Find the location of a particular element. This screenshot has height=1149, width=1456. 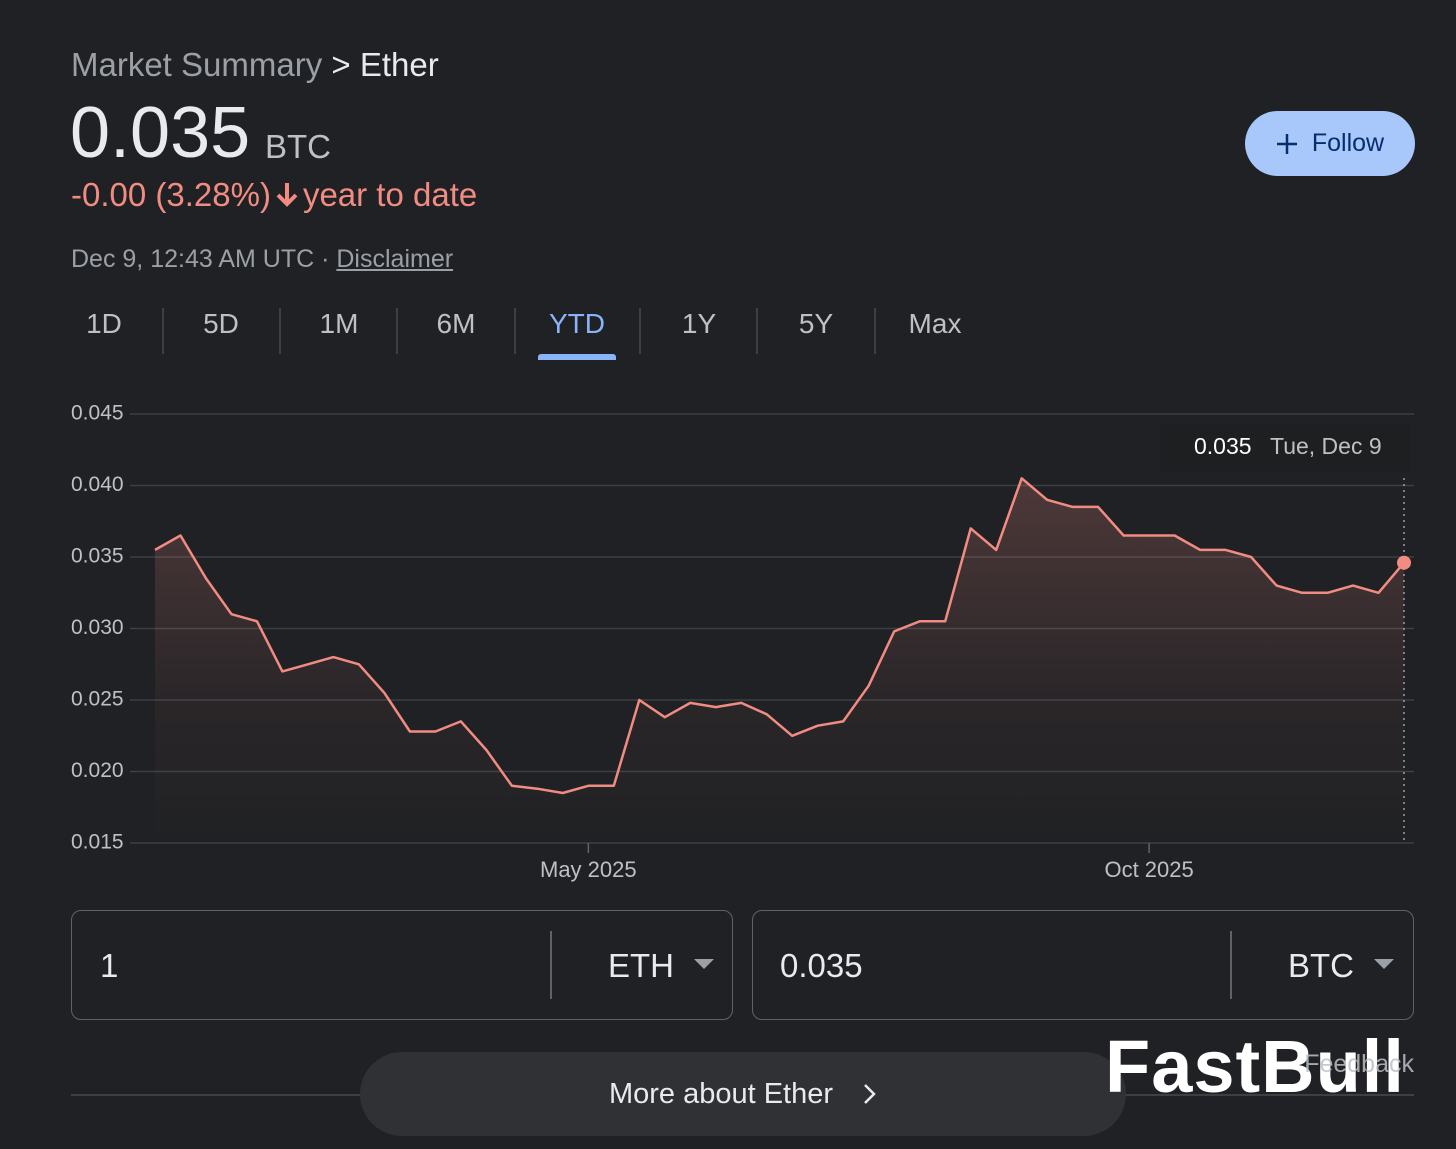

title: Ether is located at coordinates (399, 64).